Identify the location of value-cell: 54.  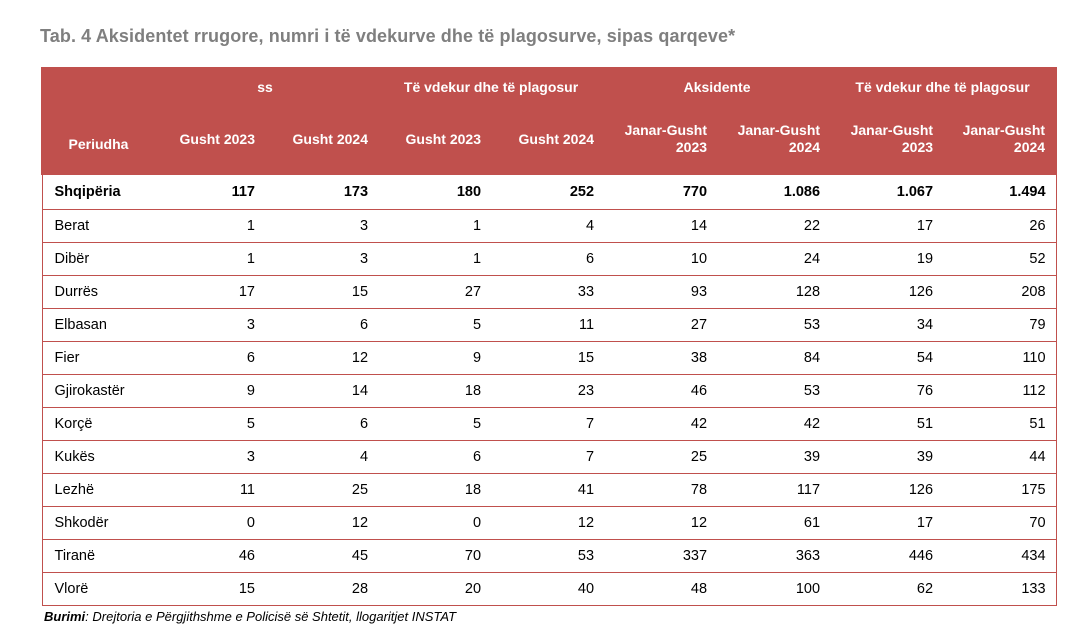
(887, 358).